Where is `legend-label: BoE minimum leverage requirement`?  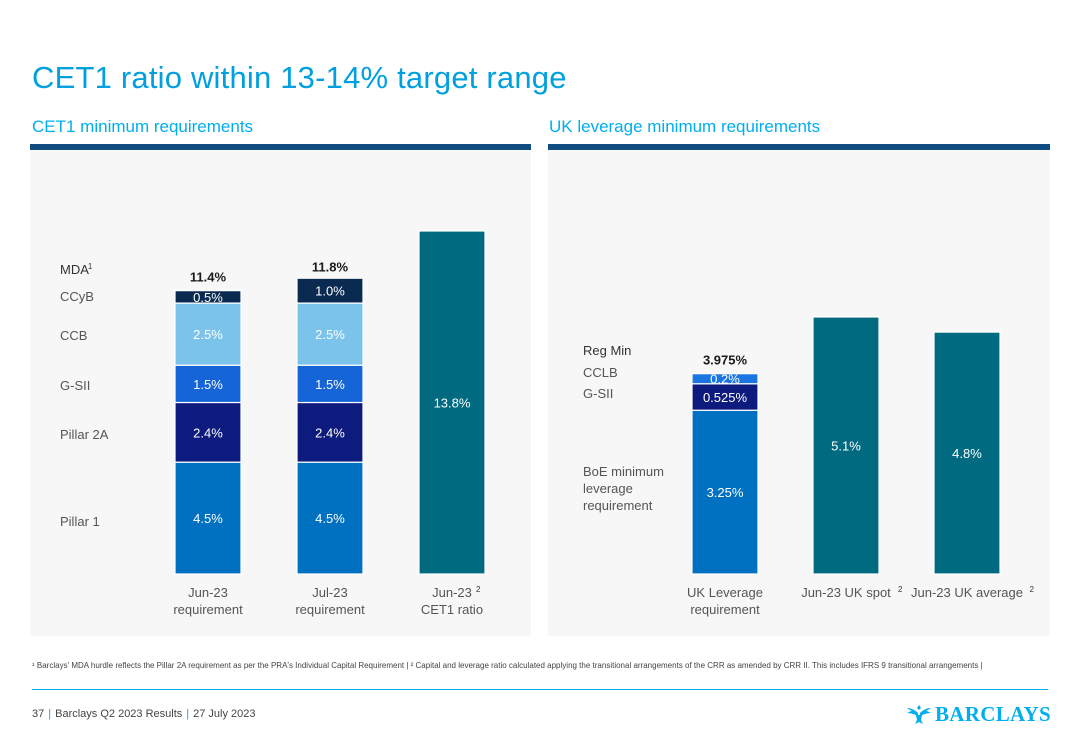 legend-label: BoE minimum leverage requirement is located at coordinates (623, 488).